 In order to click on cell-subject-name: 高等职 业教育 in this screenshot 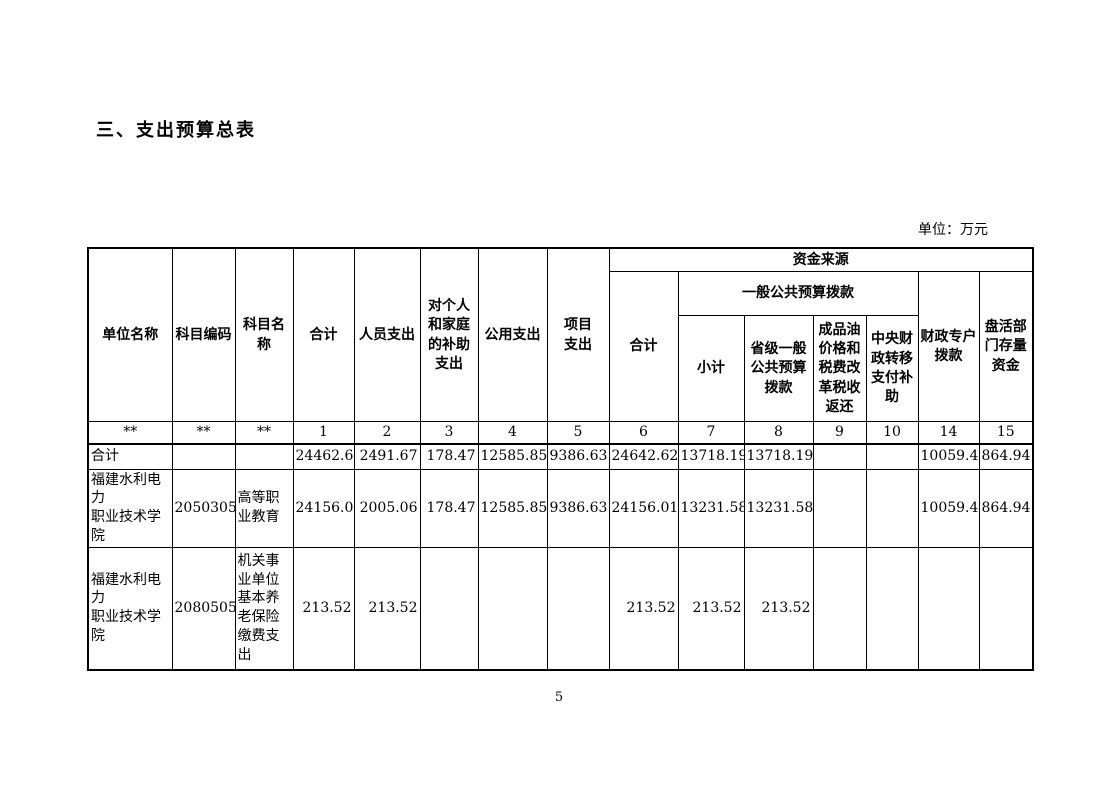, I will do `click(264, 508)`.